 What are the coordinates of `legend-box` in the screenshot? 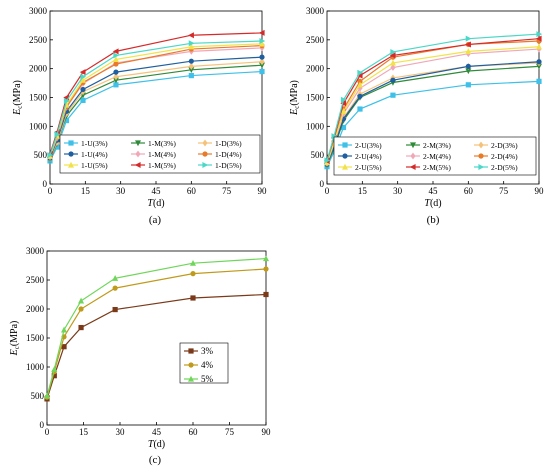 It's located at (435, 156).